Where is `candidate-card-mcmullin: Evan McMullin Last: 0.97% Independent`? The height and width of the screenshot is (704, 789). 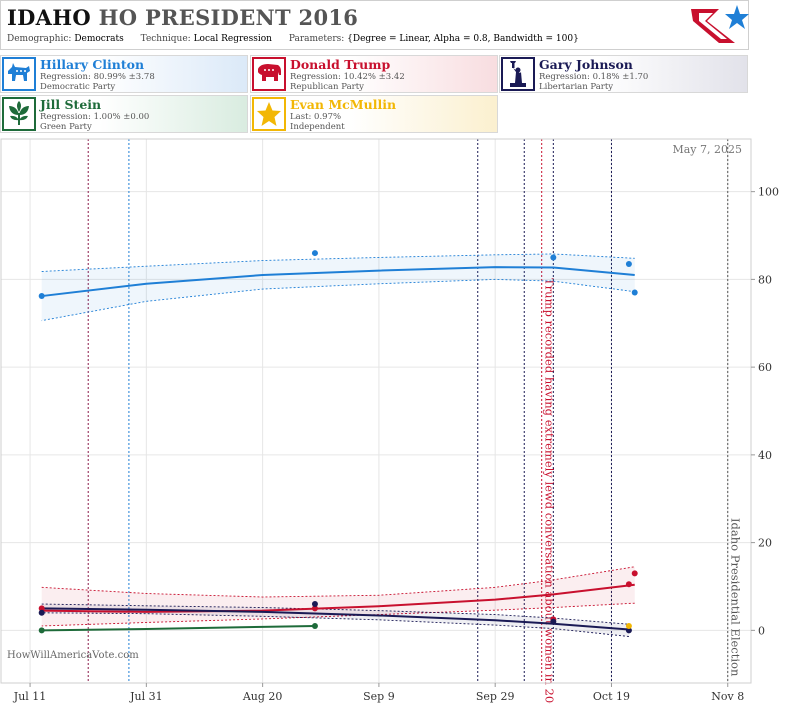 candidate-card-mcmullin: Evan McMullin Last: 0.97% Independent is located at coordinates (374, 114).